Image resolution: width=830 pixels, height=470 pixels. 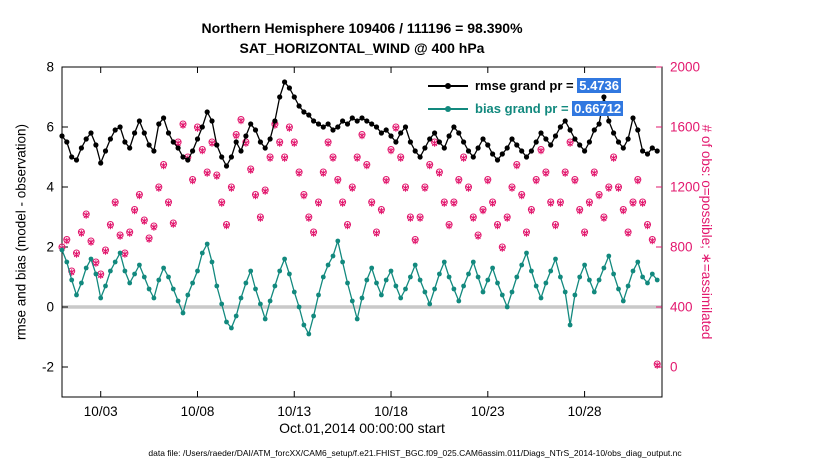 What do you see at coordinates (50, 187) in the screenshot?
I see `svg-text: 4` at bounding box center [50, 187].